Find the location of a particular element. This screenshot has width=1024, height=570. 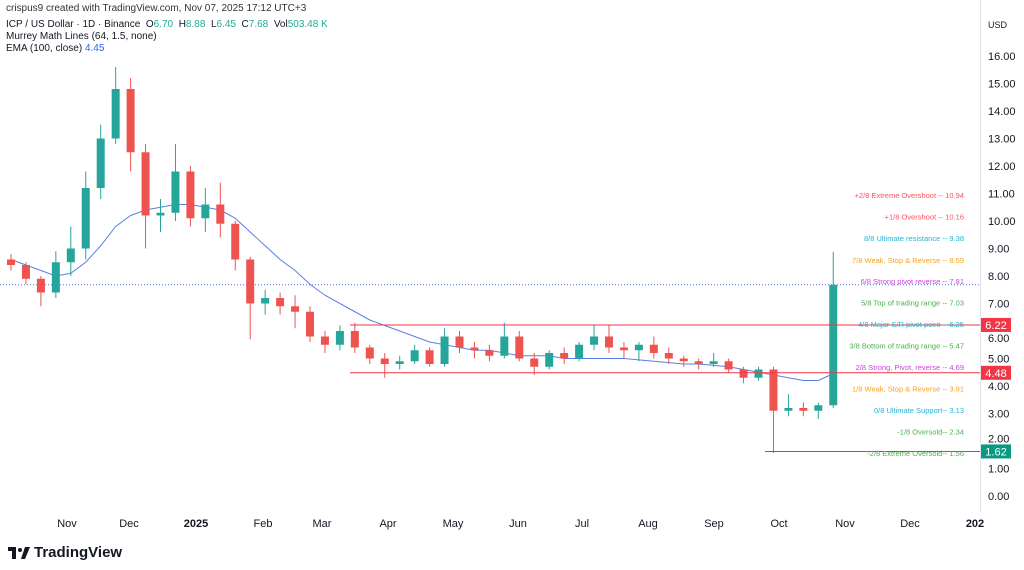

y-tick-label: 6.00 is located at coordinates (998, 339).